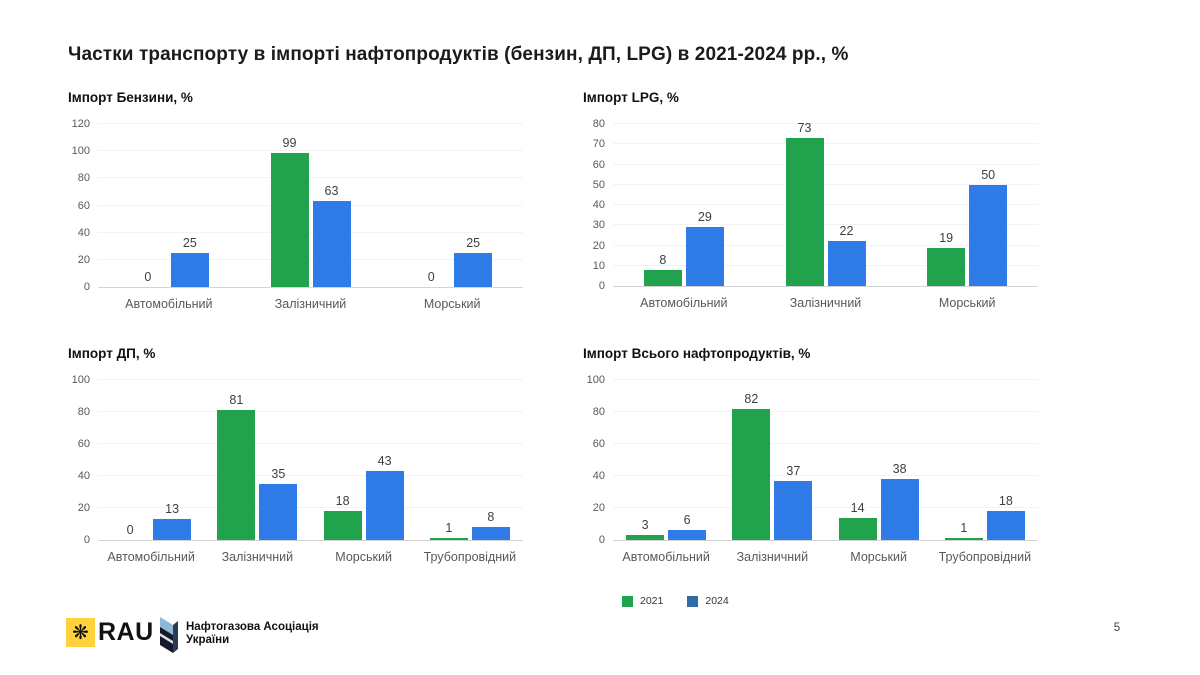 The image size is (1200, 675). What do you see at coordinates (80, 632) in the screenshot?
I see `rau-star-icon: ❋` at bounding box center [80, 632].